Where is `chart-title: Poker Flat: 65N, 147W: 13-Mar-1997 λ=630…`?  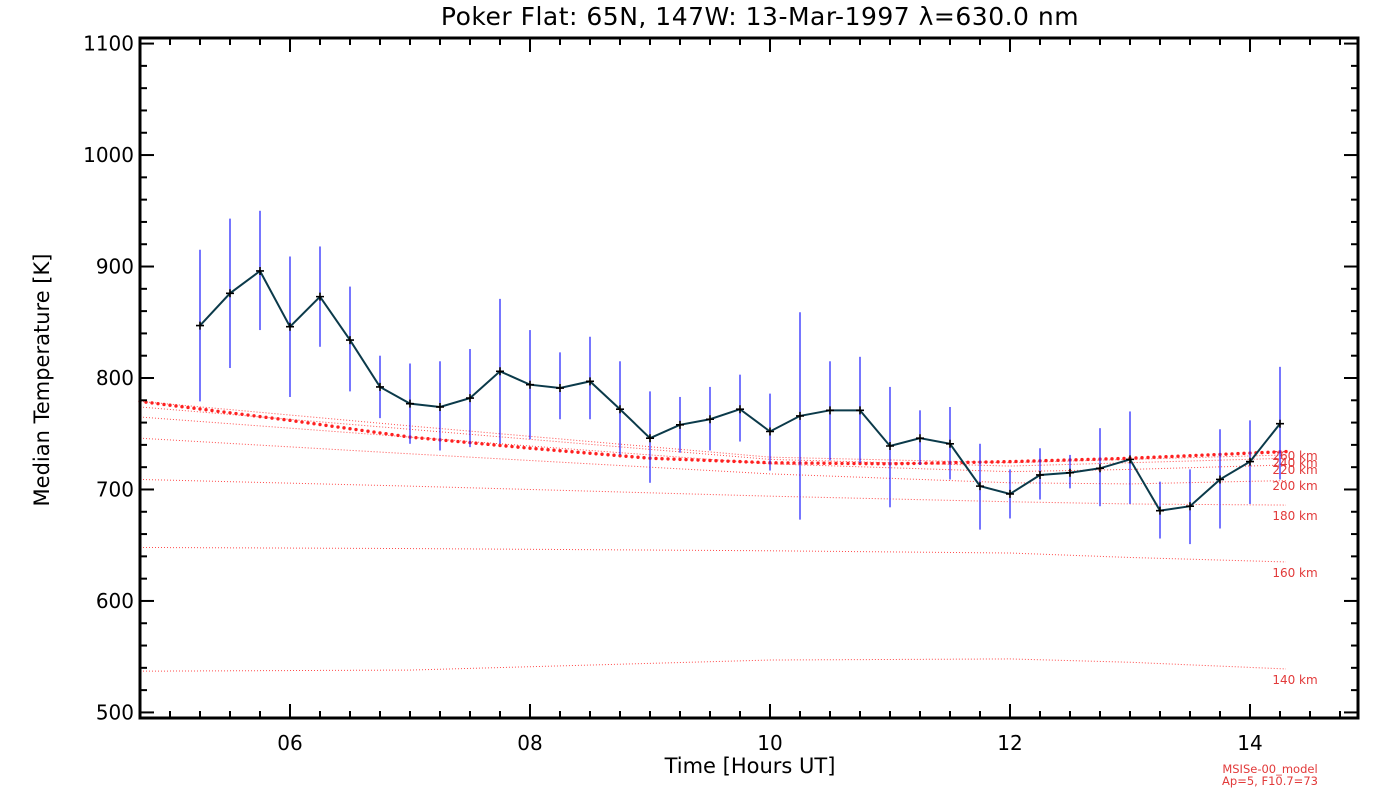
chart-title: Poker Flat: 65N, 147W: 13-Mar-1997 λ=630… is located at coordinates (760, 16).